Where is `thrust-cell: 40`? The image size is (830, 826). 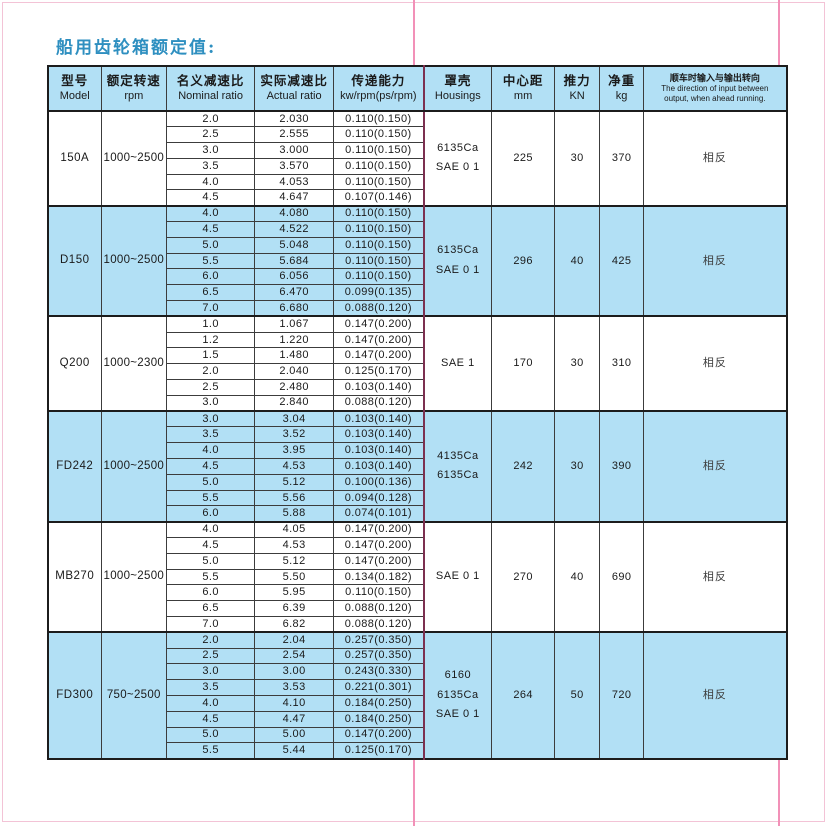
thrust-cell: 40 is located at coordinates (577, 576).